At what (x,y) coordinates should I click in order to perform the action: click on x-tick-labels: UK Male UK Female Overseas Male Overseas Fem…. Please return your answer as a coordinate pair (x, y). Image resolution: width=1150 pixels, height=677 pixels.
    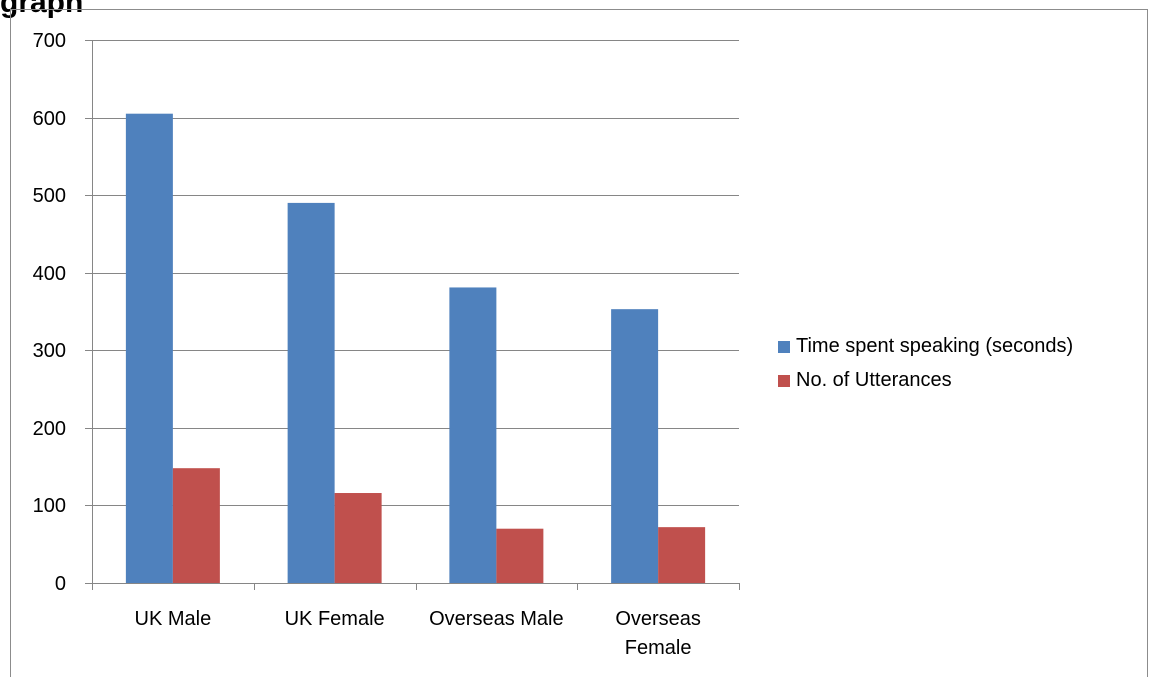
    Looking at the image, I should click on (418, 633).